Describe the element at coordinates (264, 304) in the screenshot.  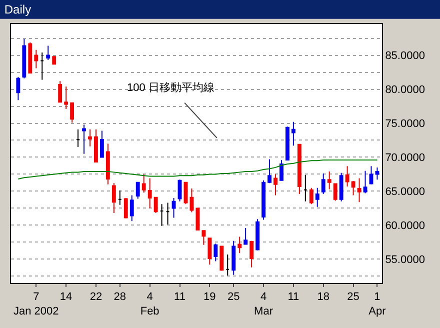
I see `x-tick-label: 4 Mar` at that location.